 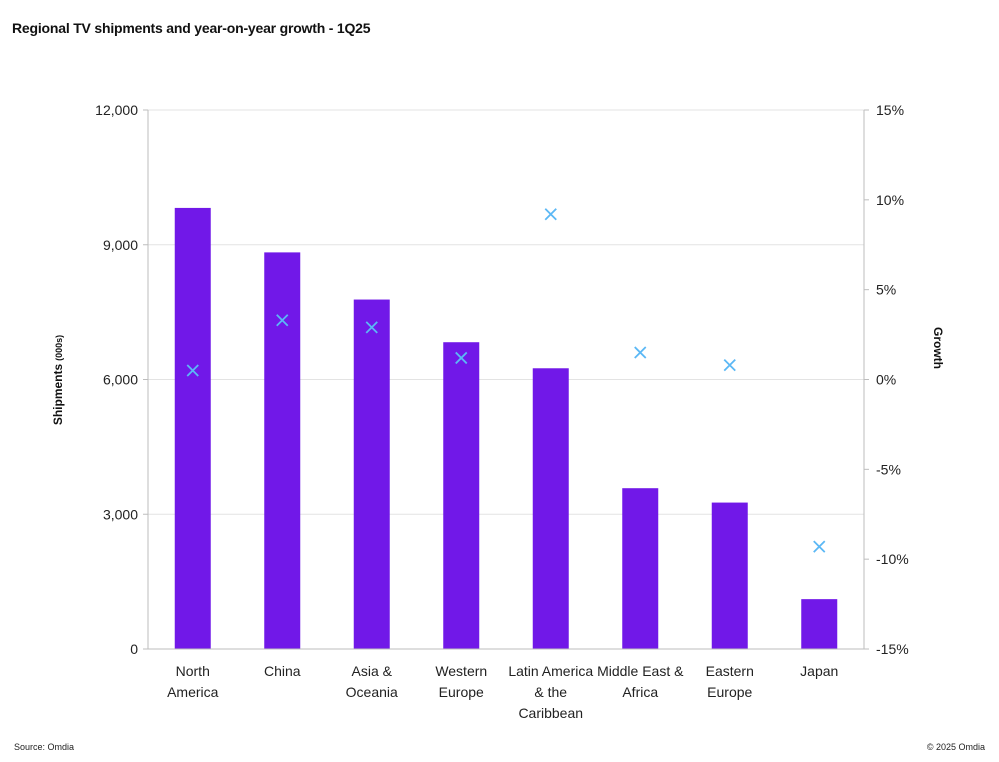 What do you see at coordinates (890, 110) in the screenshot?
I see `right-tick-label: 15%` at bounding box center [890, 110].